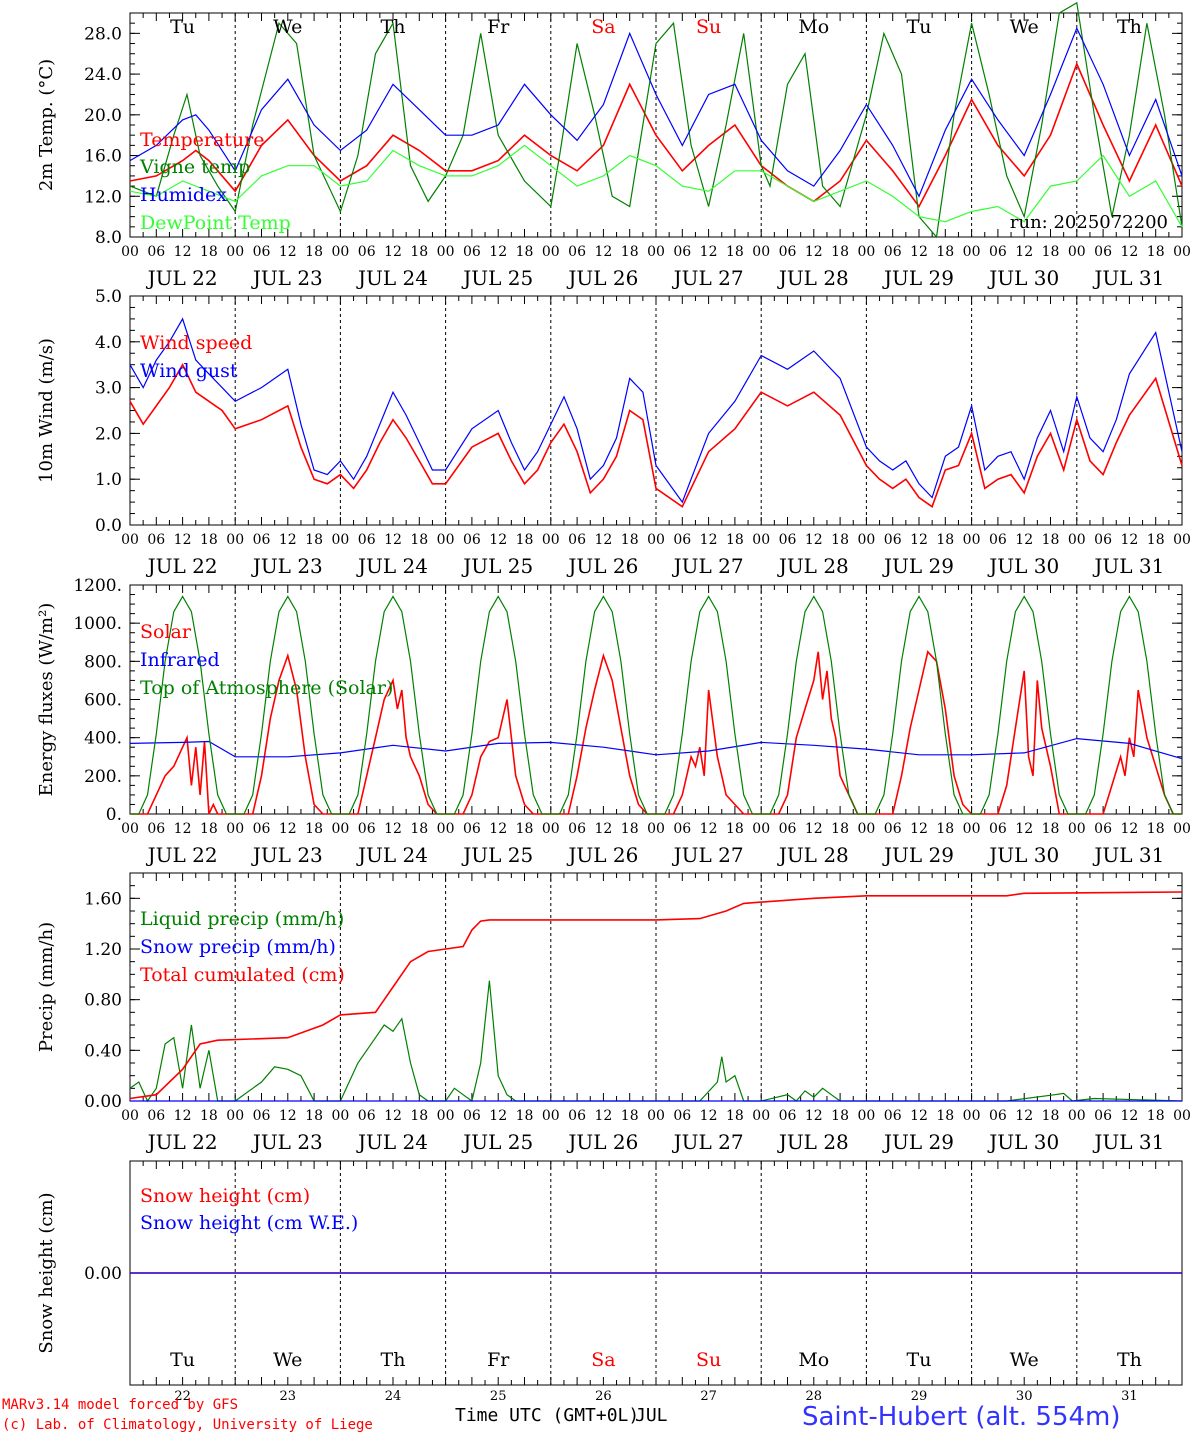 The width and height of the screenshot is (1194, 1440). Describe the element at coordinates (182, 566) in the screenshot. I see `date-label: JUL 22` at that location.